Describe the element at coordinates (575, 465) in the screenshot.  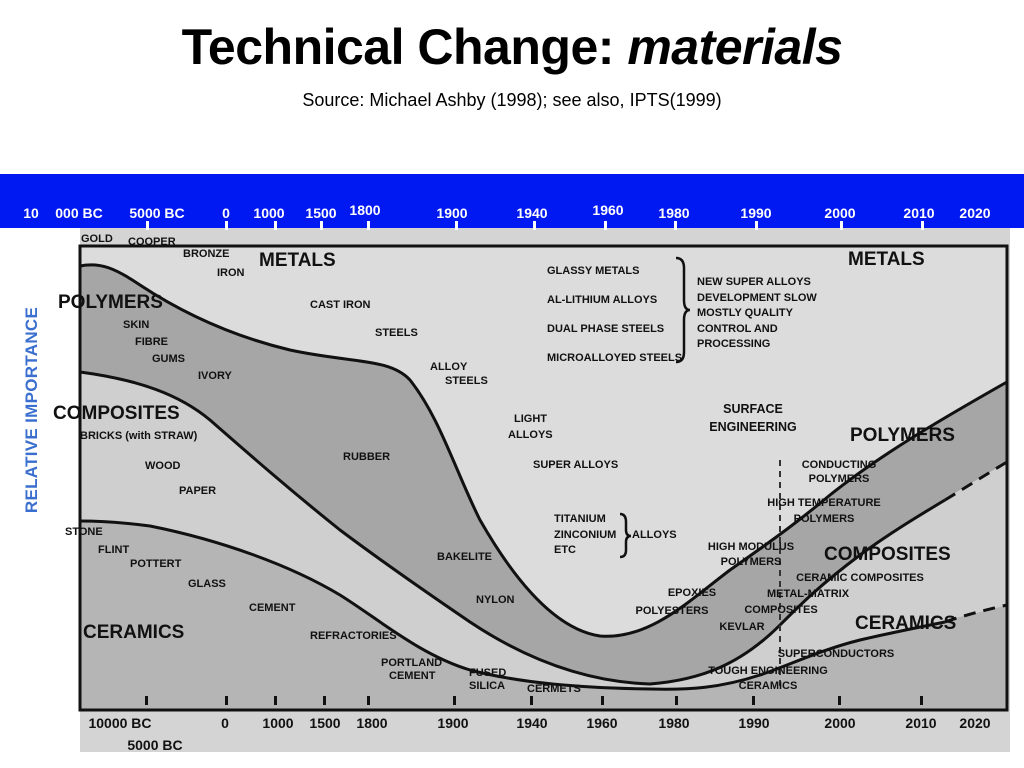
I see `material-label: SUPER ALLOYS` at that location.